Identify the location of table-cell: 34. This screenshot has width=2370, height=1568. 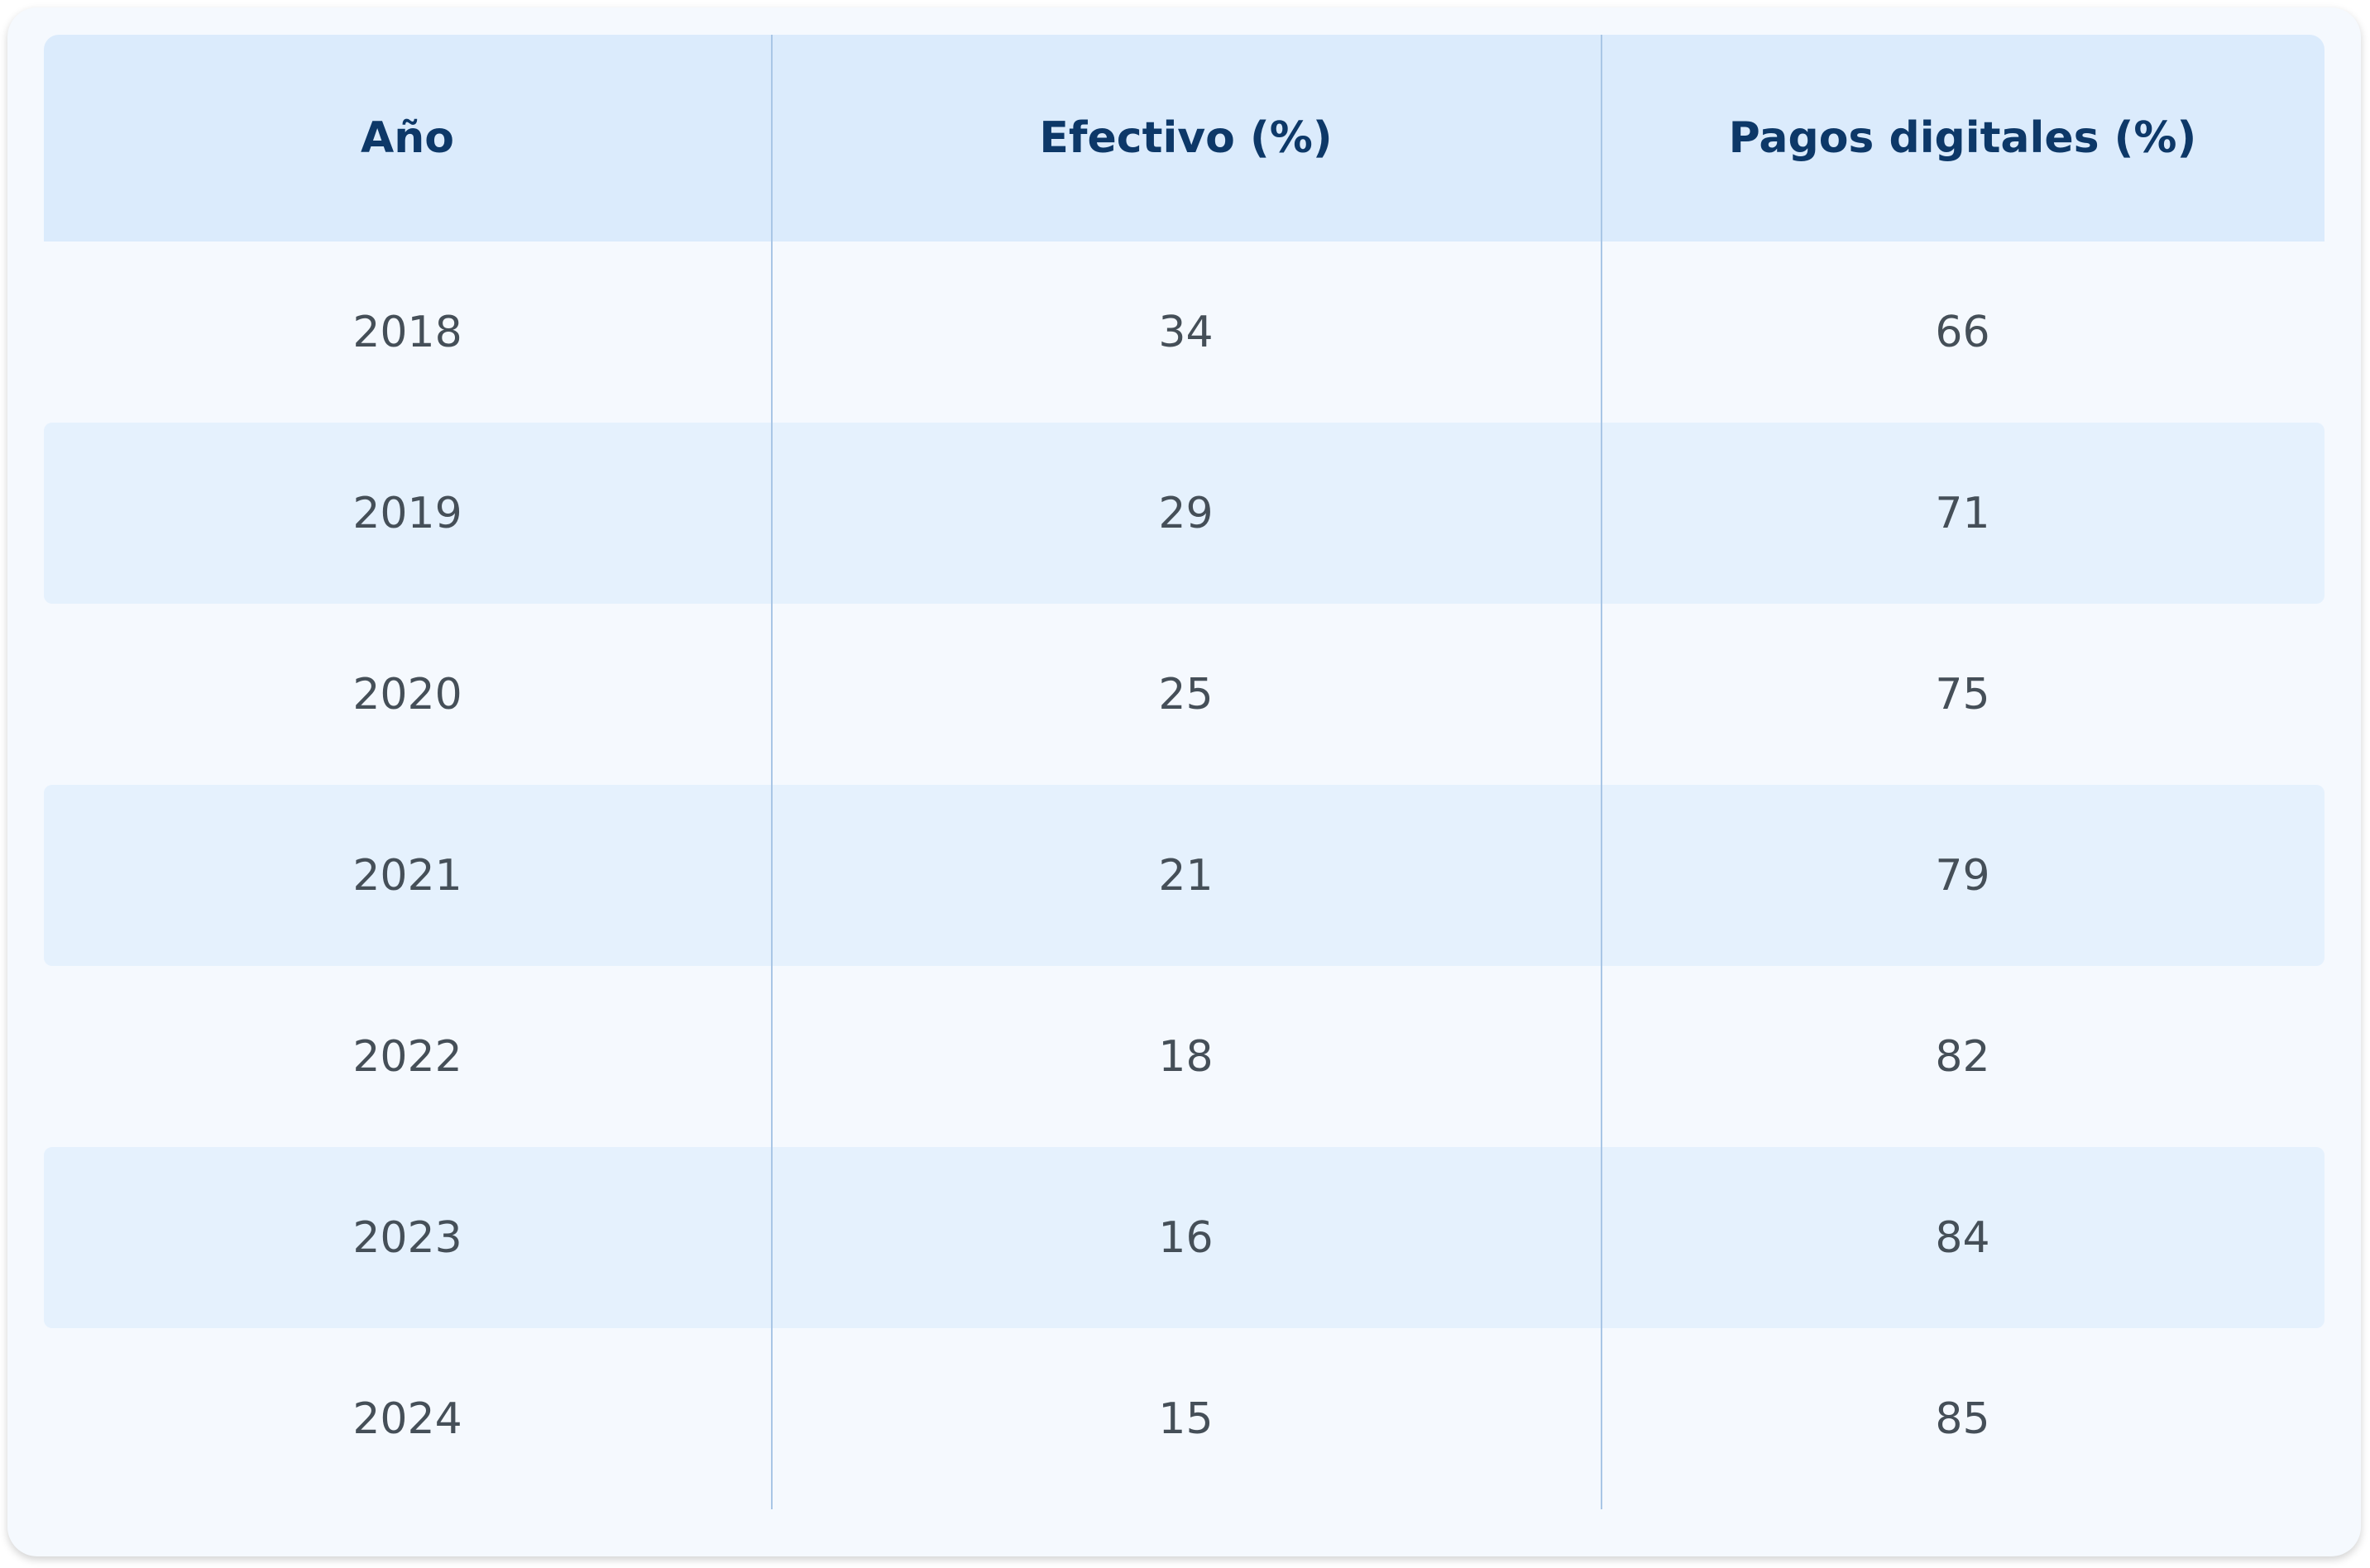
(1186, 332).